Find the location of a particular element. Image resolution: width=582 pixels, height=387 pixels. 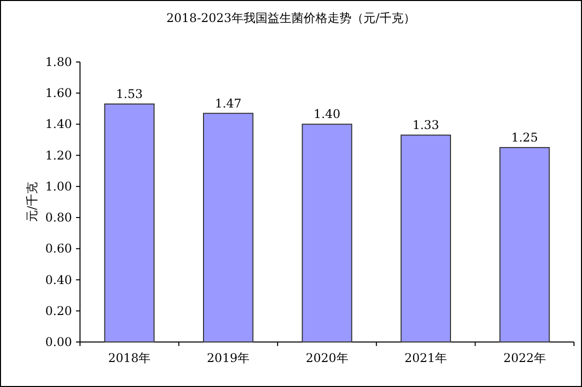

y-axis-title: 元/千克 is located at coordinates (32, 202).